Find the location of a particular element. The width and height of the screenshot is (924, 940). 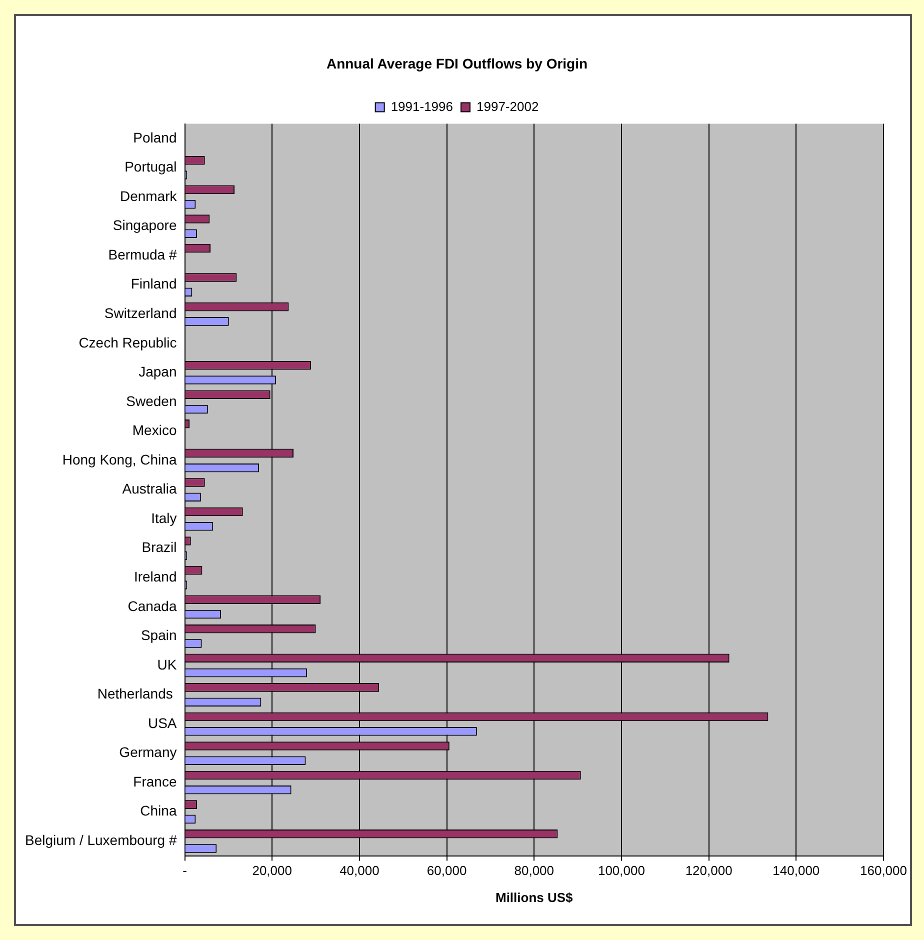

legend-label: 1997-2002 is located at coordinates (507, 106).